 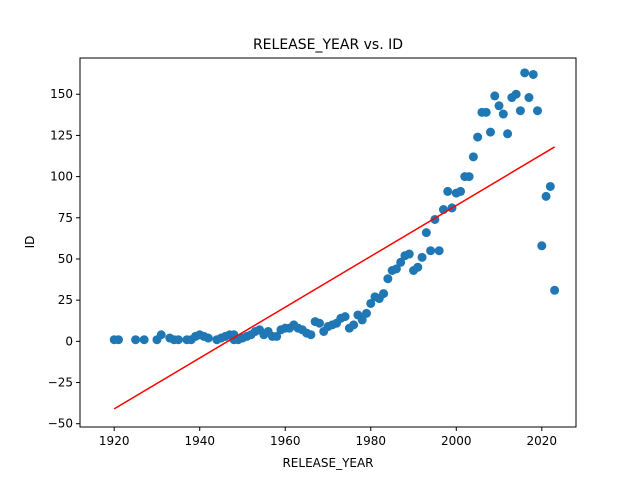 I want to click on y-tick-label: 0, so click(x=69, y=341).